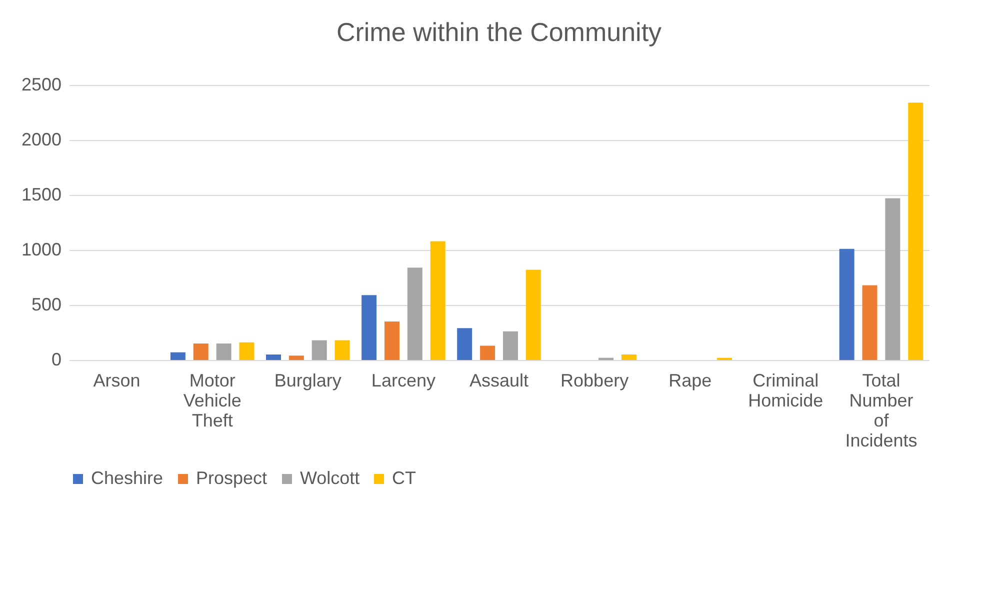 Image resolution: width=984 pixels, height=597 pixels. I want to click on legend-label: Wolcott, so click(330, 478).